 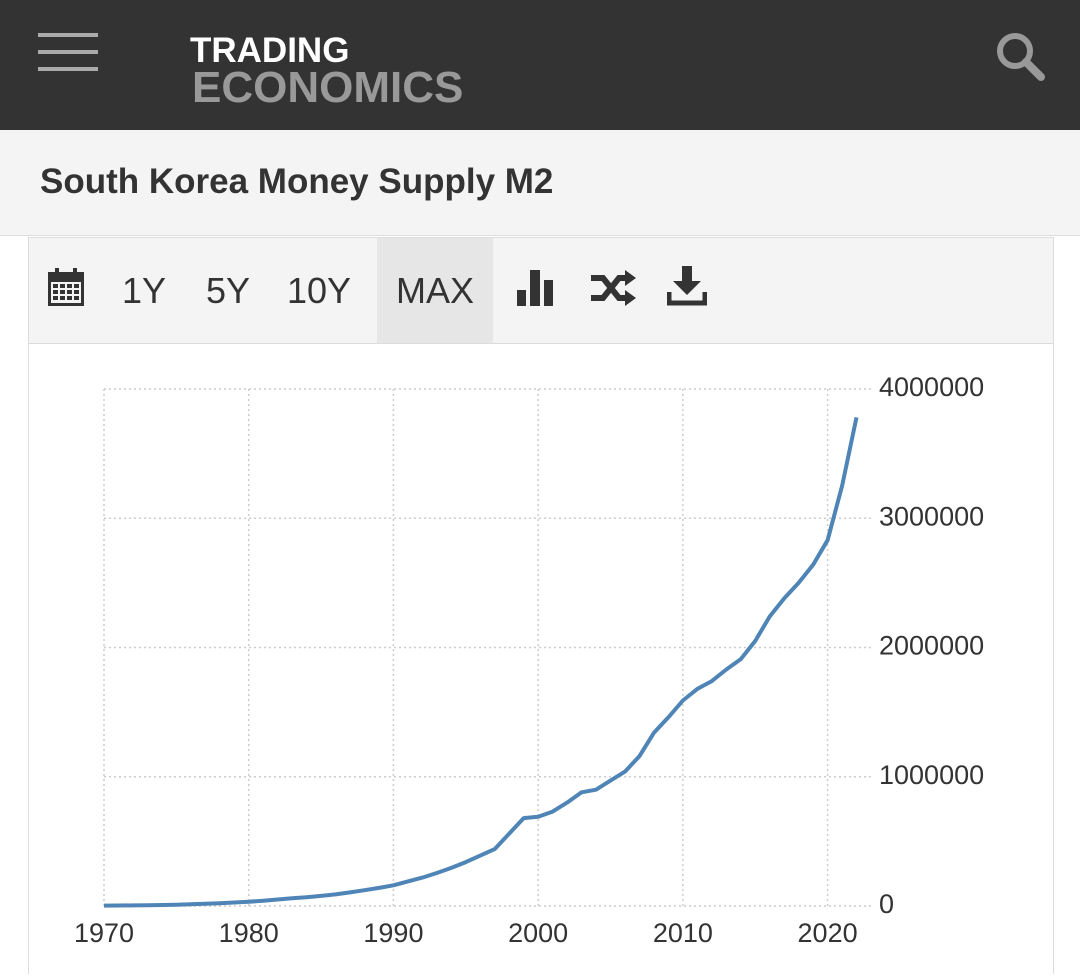 What do you see at coordinates (249, 933) in the screenshot?
I see `x-tick-label: 1980` at bounding box center [249, 933].